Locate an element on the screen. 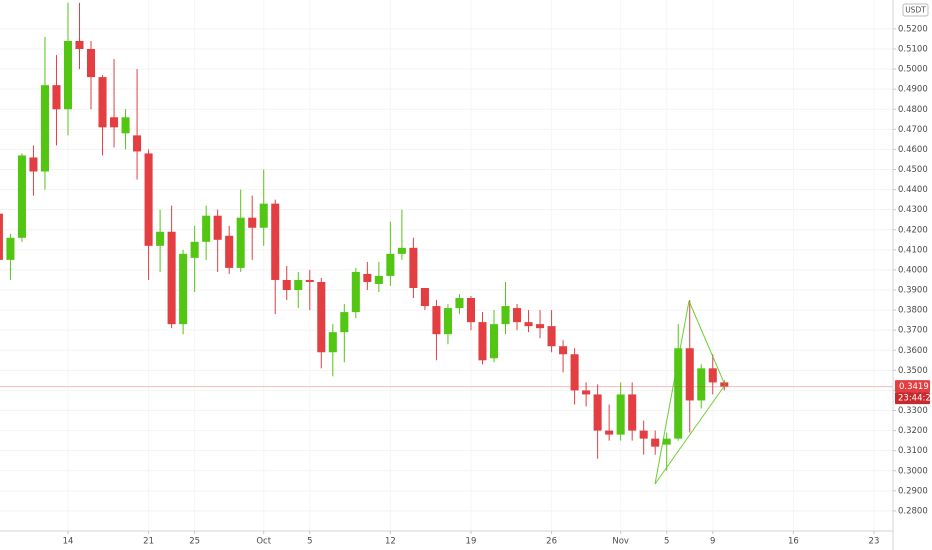  triangle-drawing is located at coordinates (690, 392).